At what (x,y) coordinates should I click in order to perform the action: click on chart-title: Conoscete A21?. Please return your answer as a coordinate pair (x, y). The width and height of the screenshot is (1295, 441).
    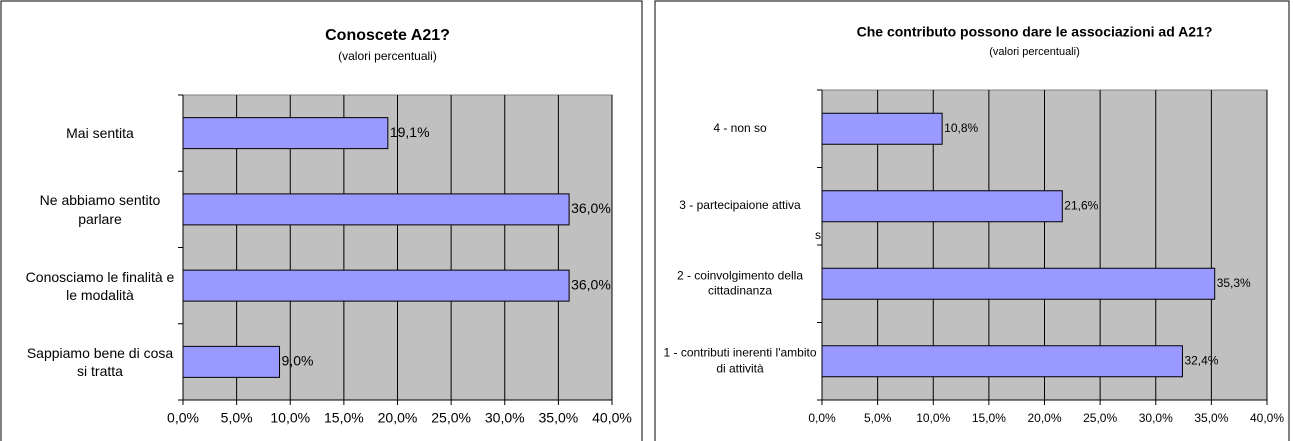
    Looking at the image, I should click on (387, 35).